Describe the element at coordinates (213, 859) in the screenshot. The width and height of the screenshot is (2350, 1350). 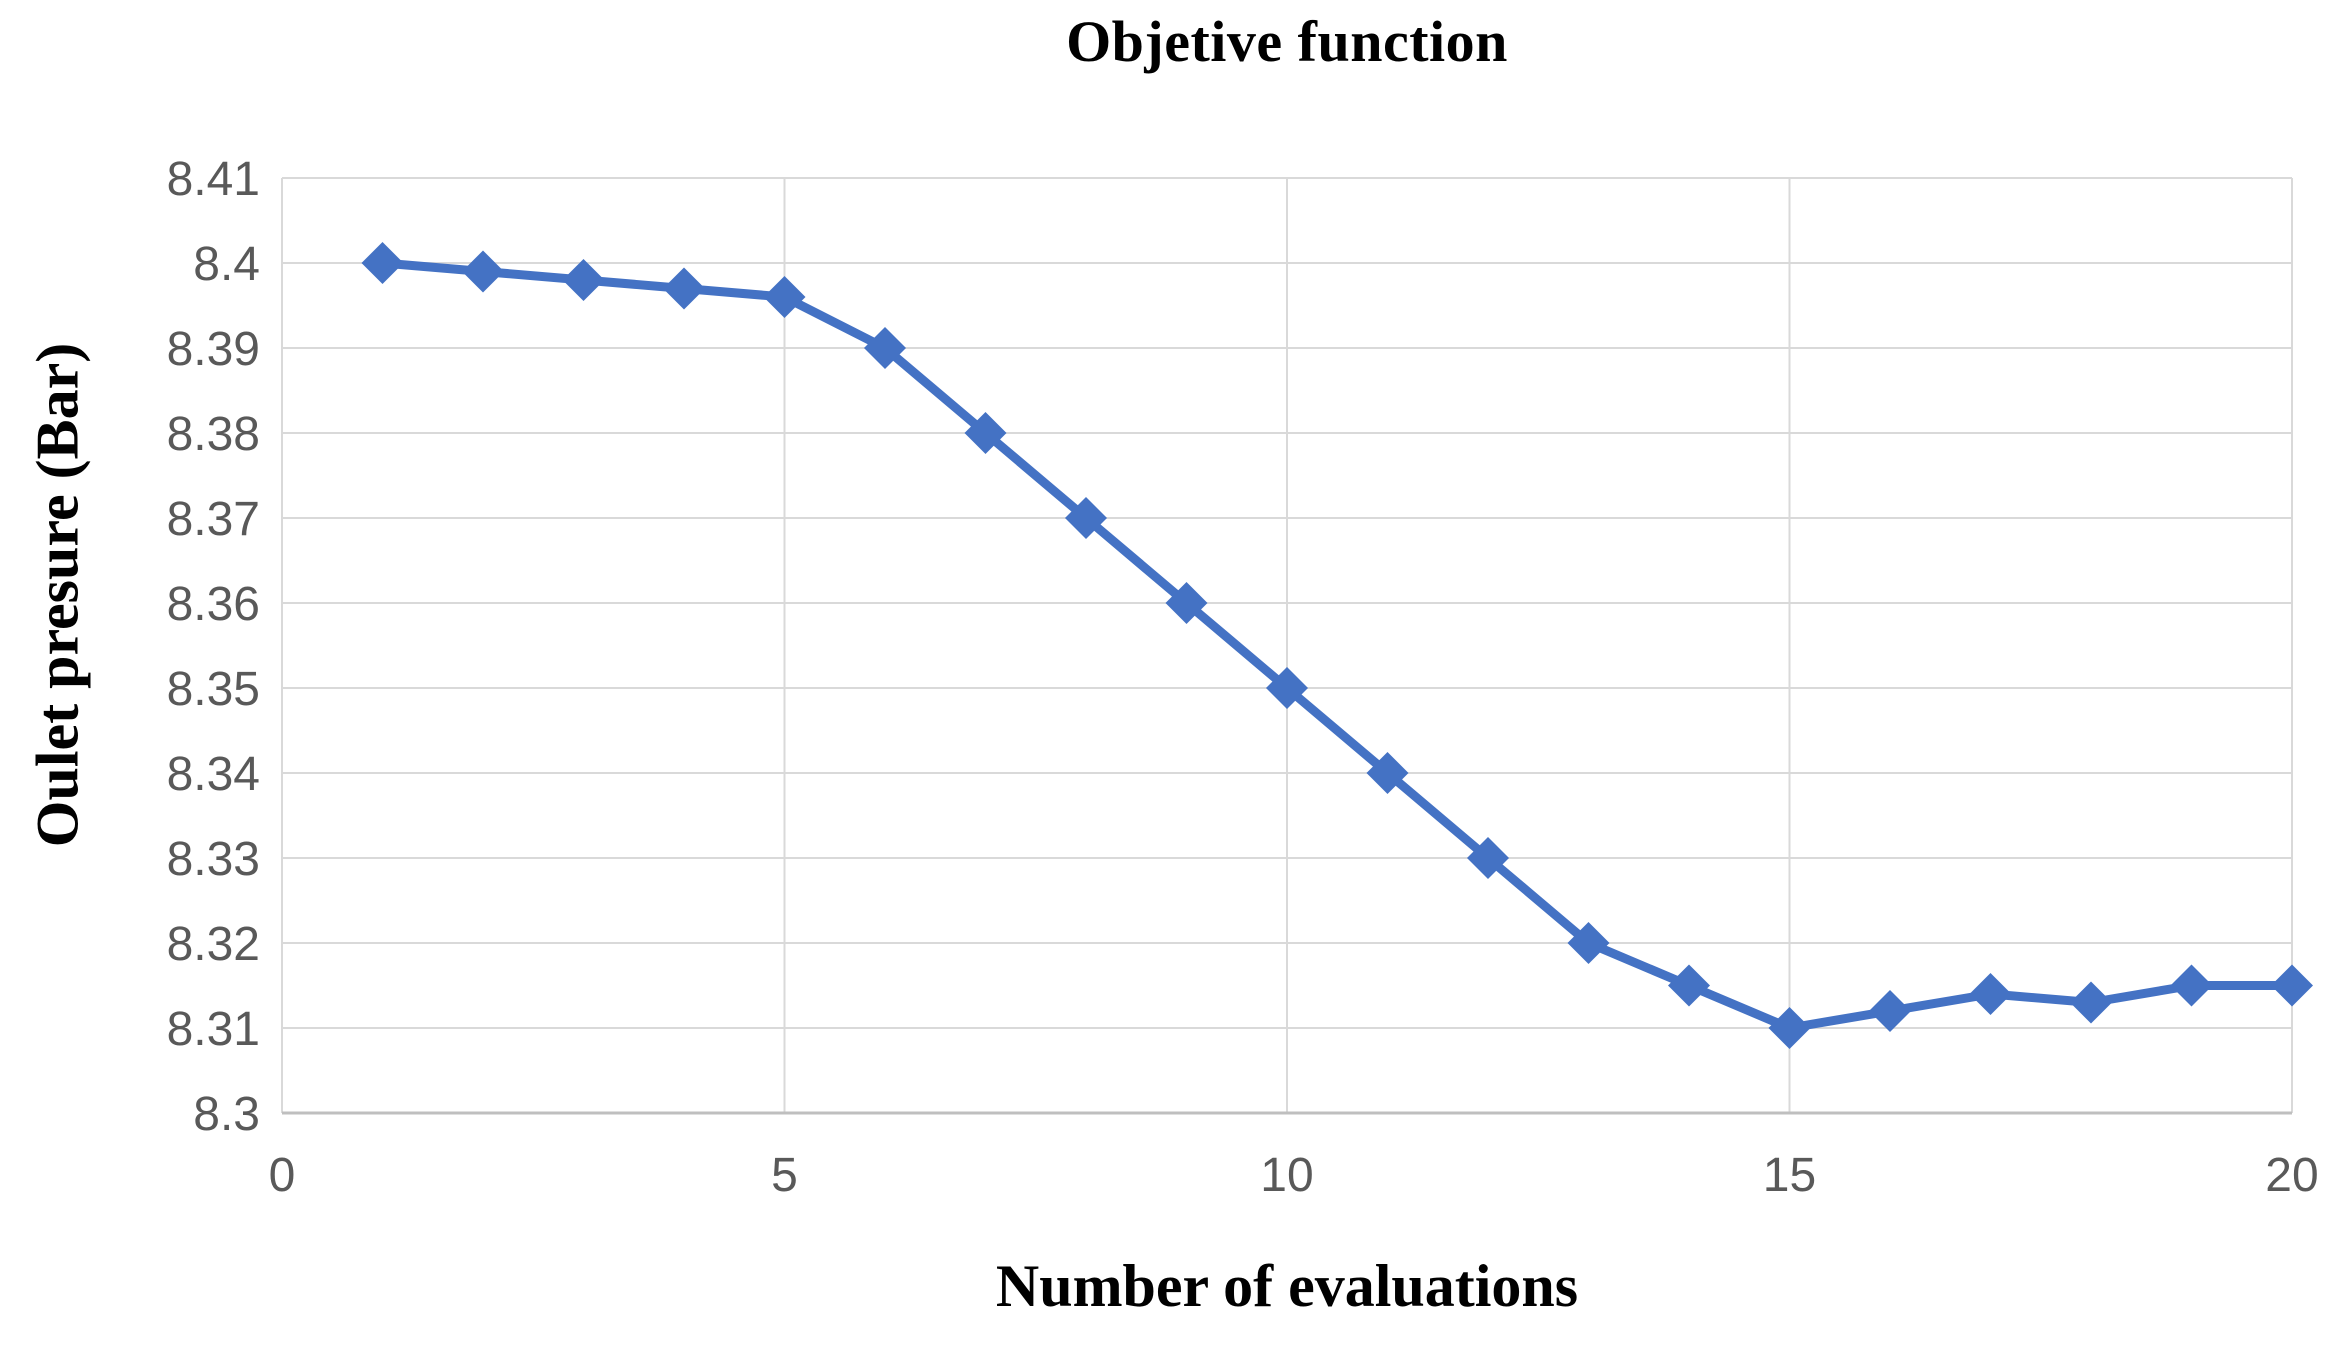
I see `y-tick-label: 8.33` at that location.